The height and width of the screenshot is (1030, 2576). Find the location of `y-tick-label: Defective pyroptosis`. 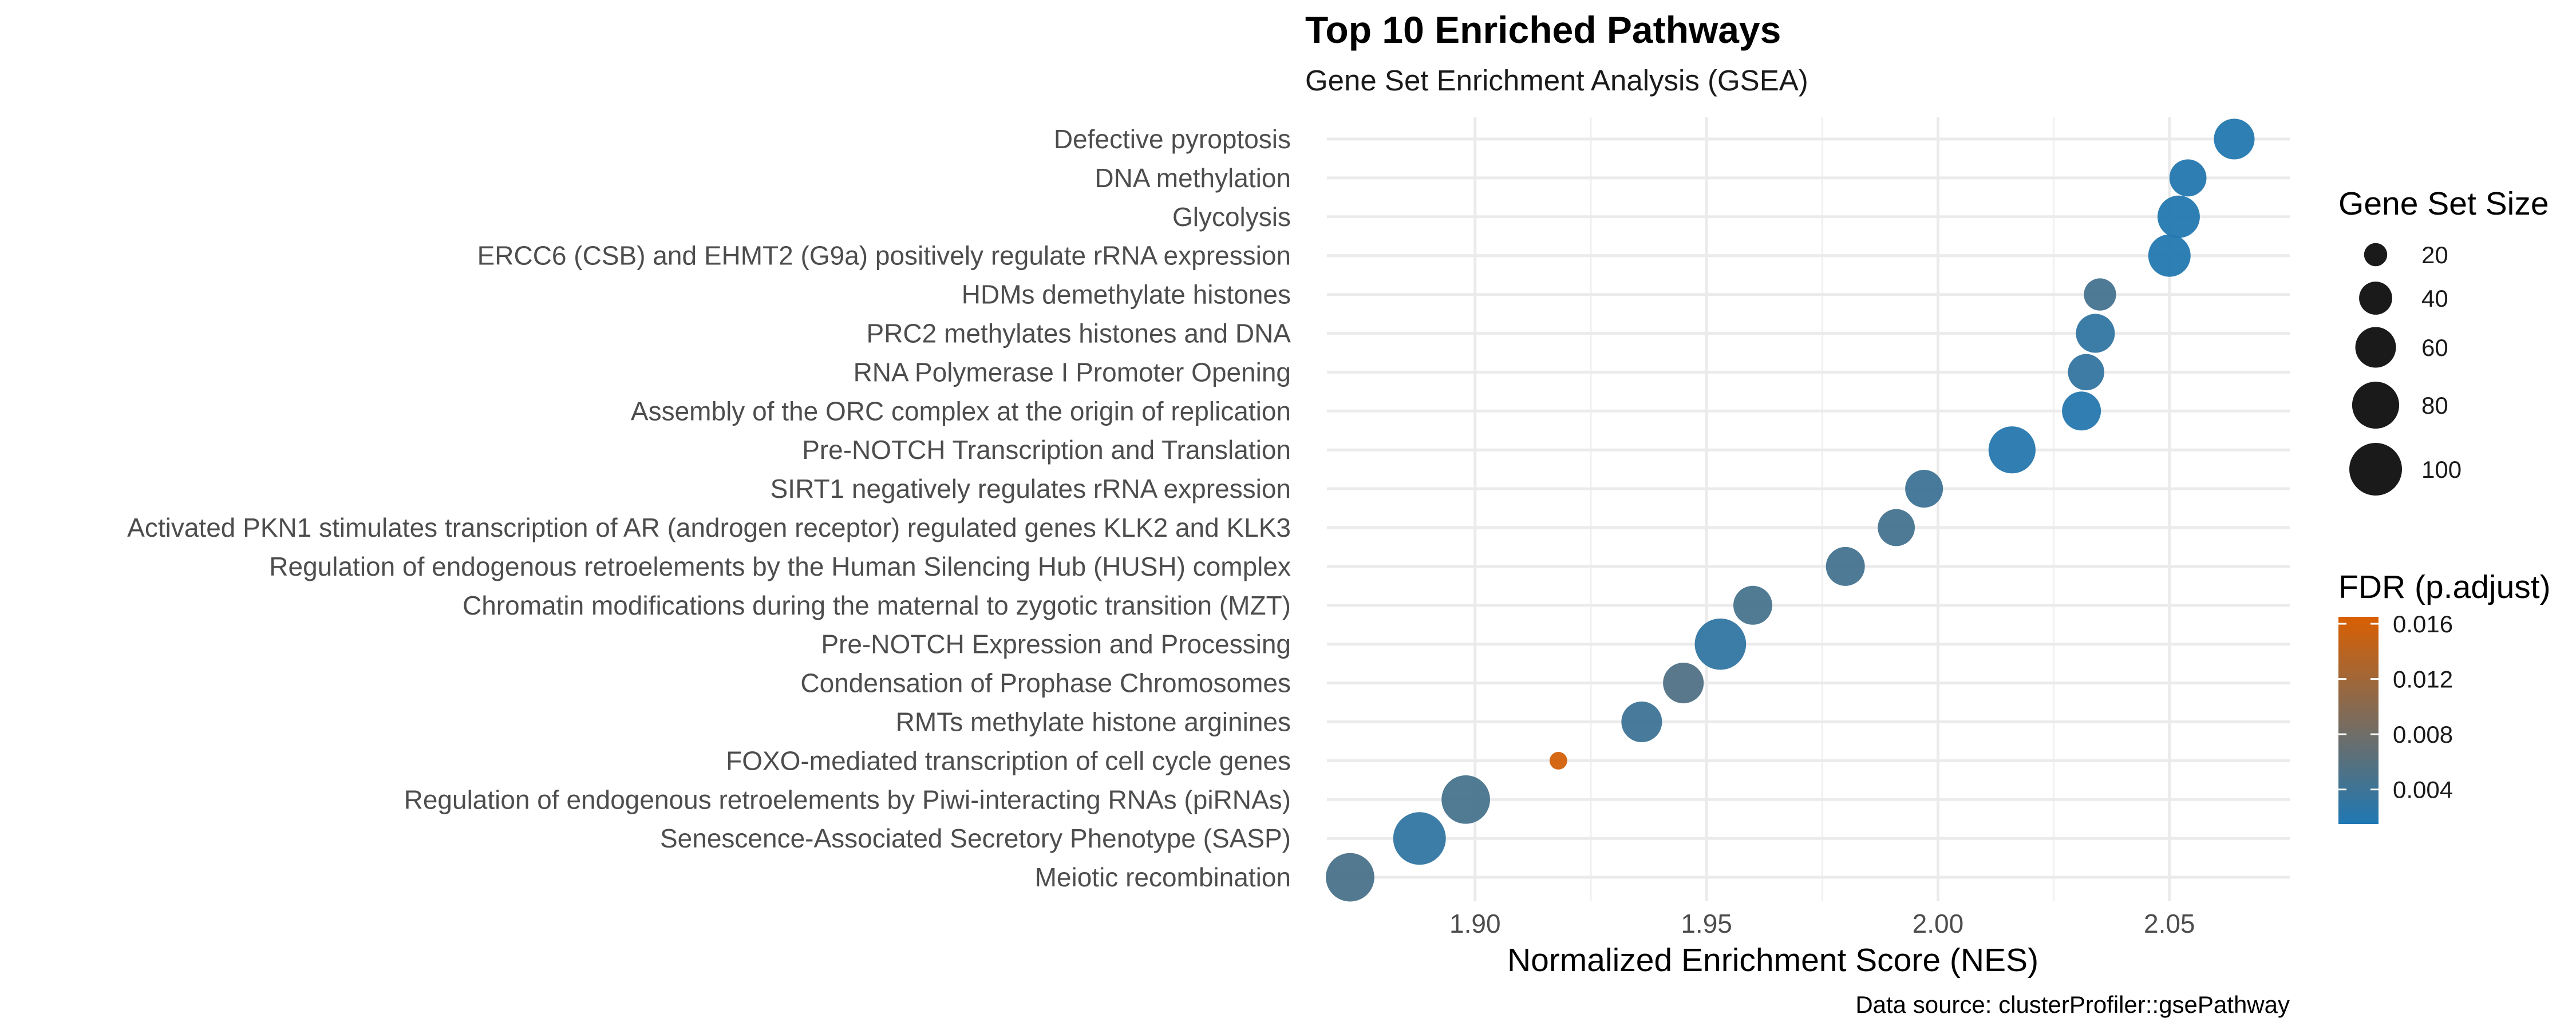

y-tick-label: Defective pyroptosis is located at coordinates (1172, 139).